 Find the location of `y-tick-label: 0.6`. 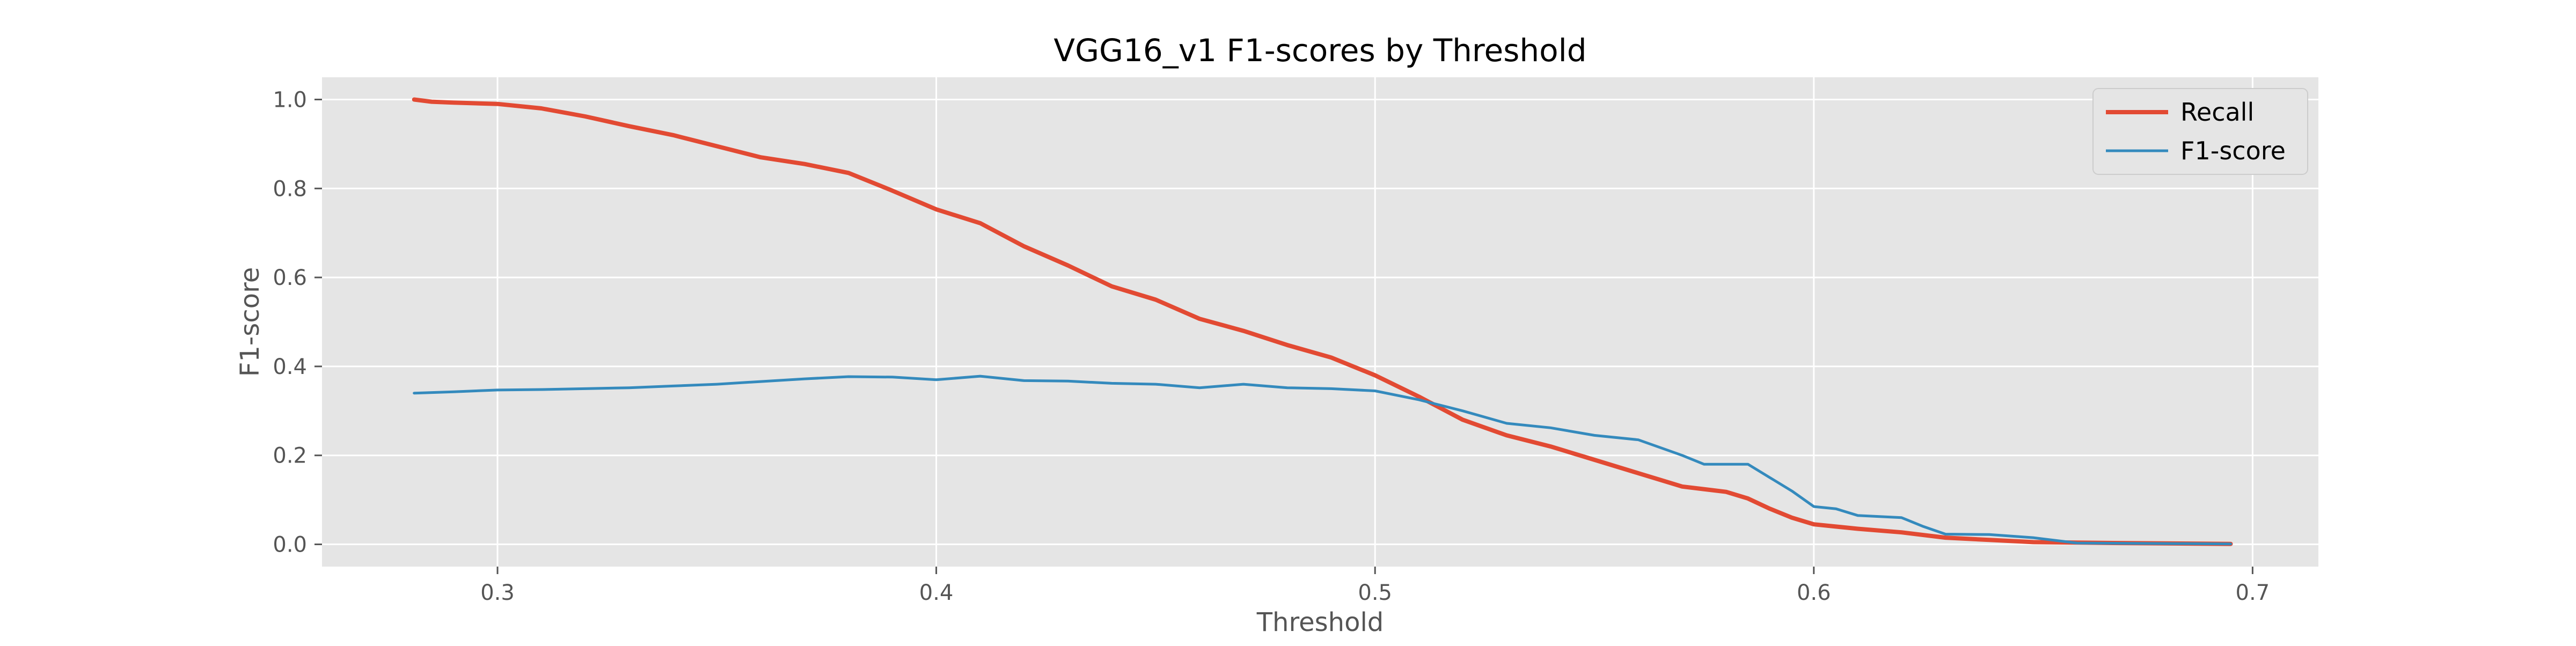

y-tick-label: 0.6 is located at coordinates (290, 278).